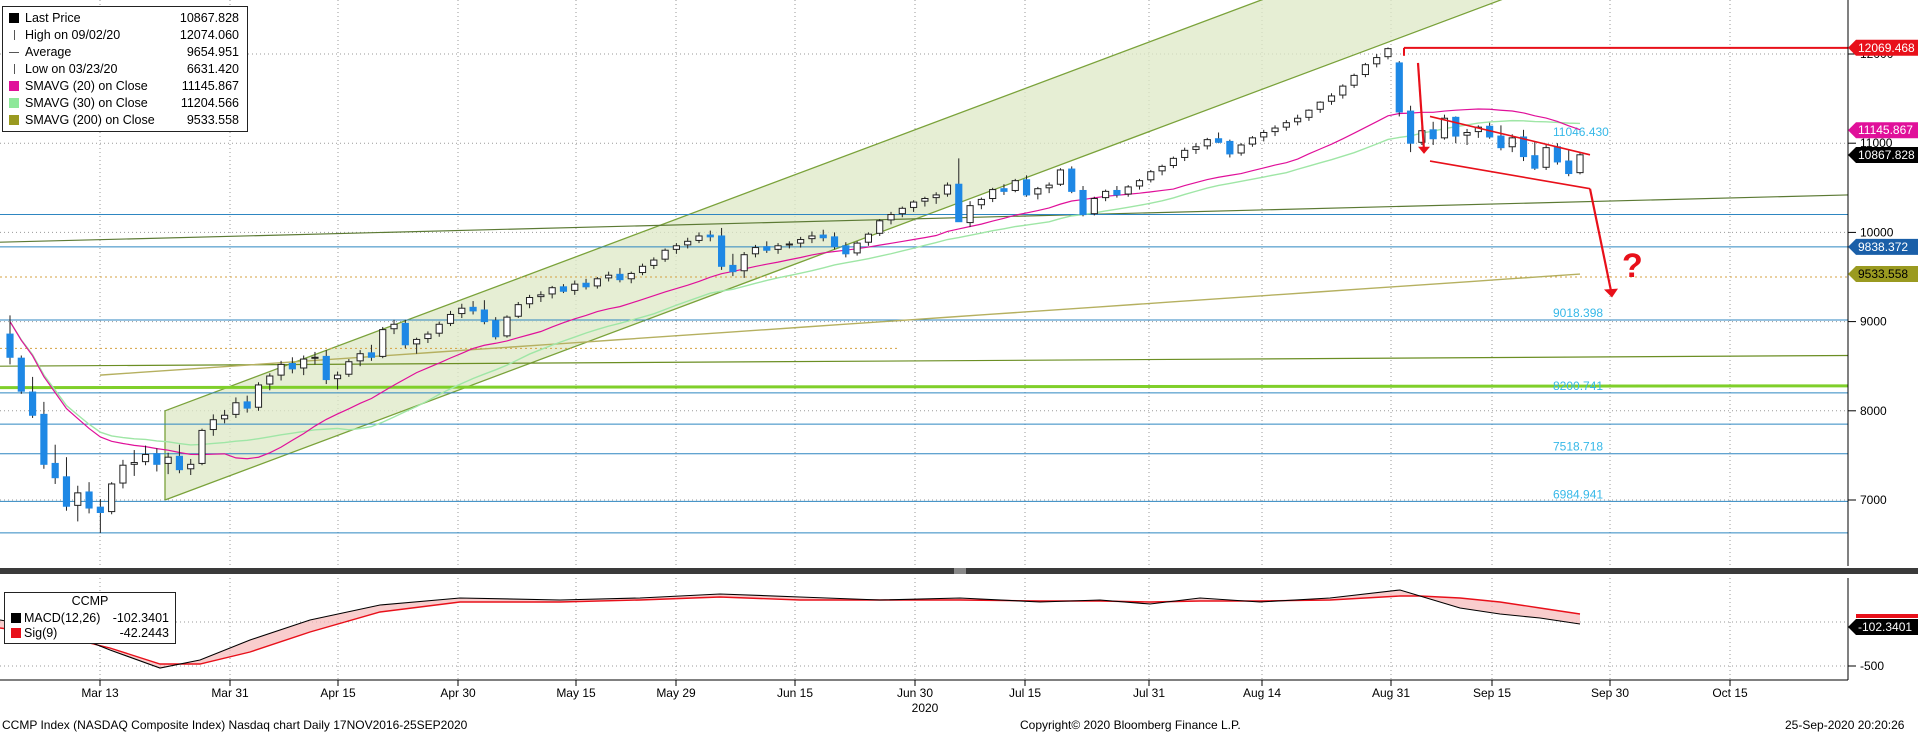 Image resolution: width=1918 pixels, height=740 pixels. Describe the element at coordinates (144, 633) in the screenshot. I see `signal-value: -42.2443` at that location.